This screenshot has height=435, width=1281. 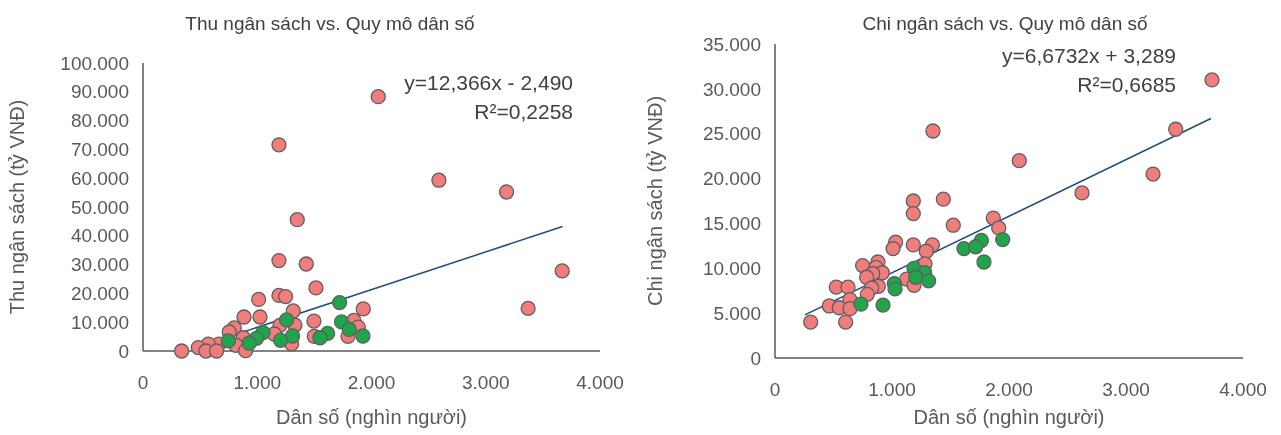 I want to click on chart-title: Chi ngân sách vs. Quy mô dân số, so click(x=1005, y=23).